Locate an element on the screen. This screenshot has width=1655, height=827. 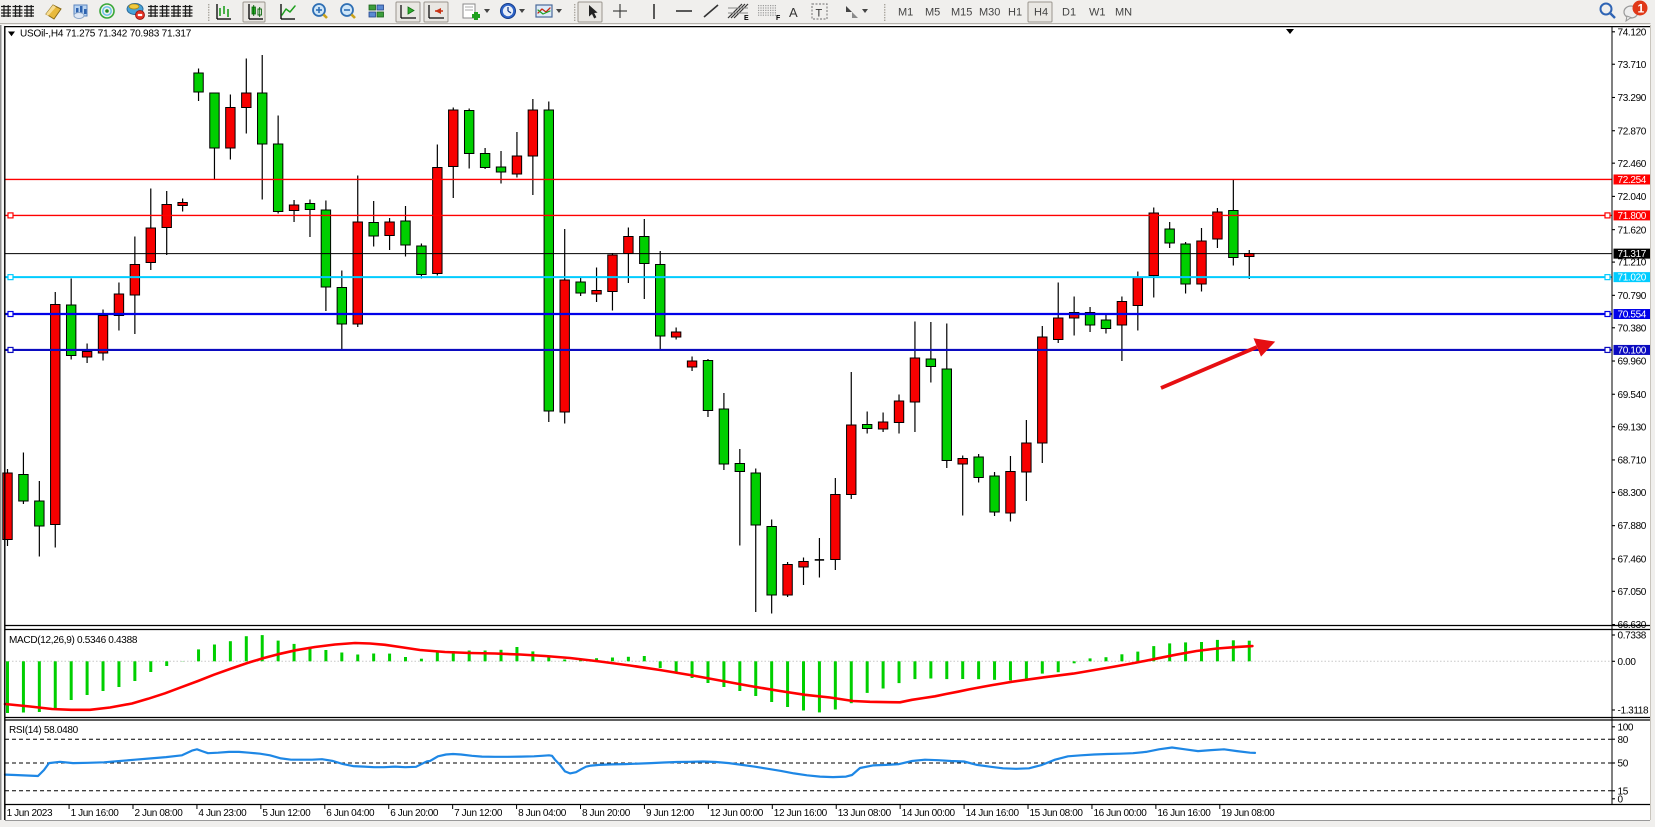
svg-text: 71.020 is located at coordinates (1632, 278).